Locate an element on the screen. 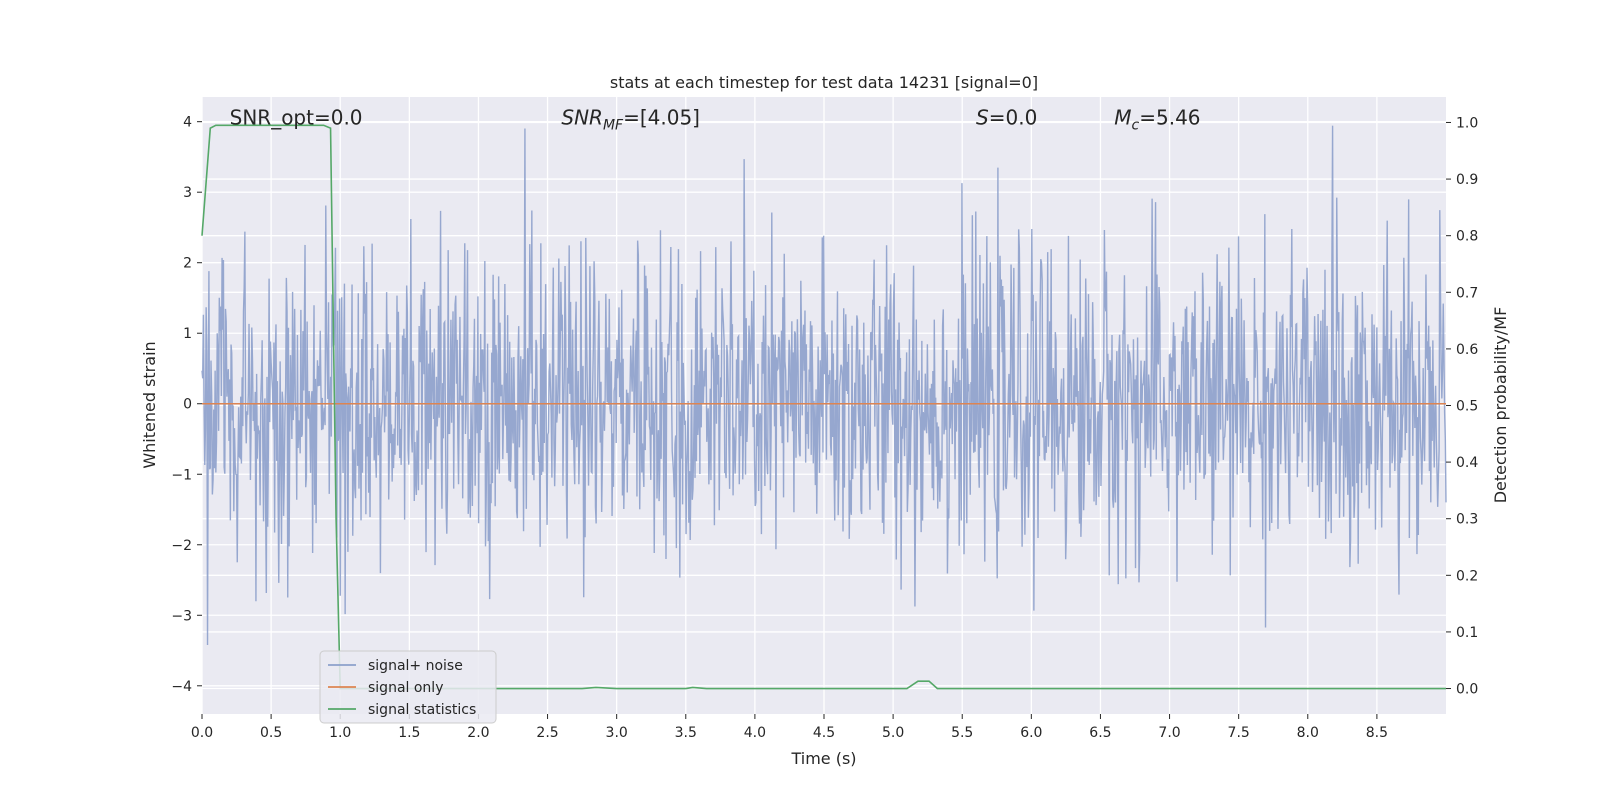 The width and height of the screenshot is (1600, 800). x-tick-label: 5.5 is located at coordinates (962, 733).